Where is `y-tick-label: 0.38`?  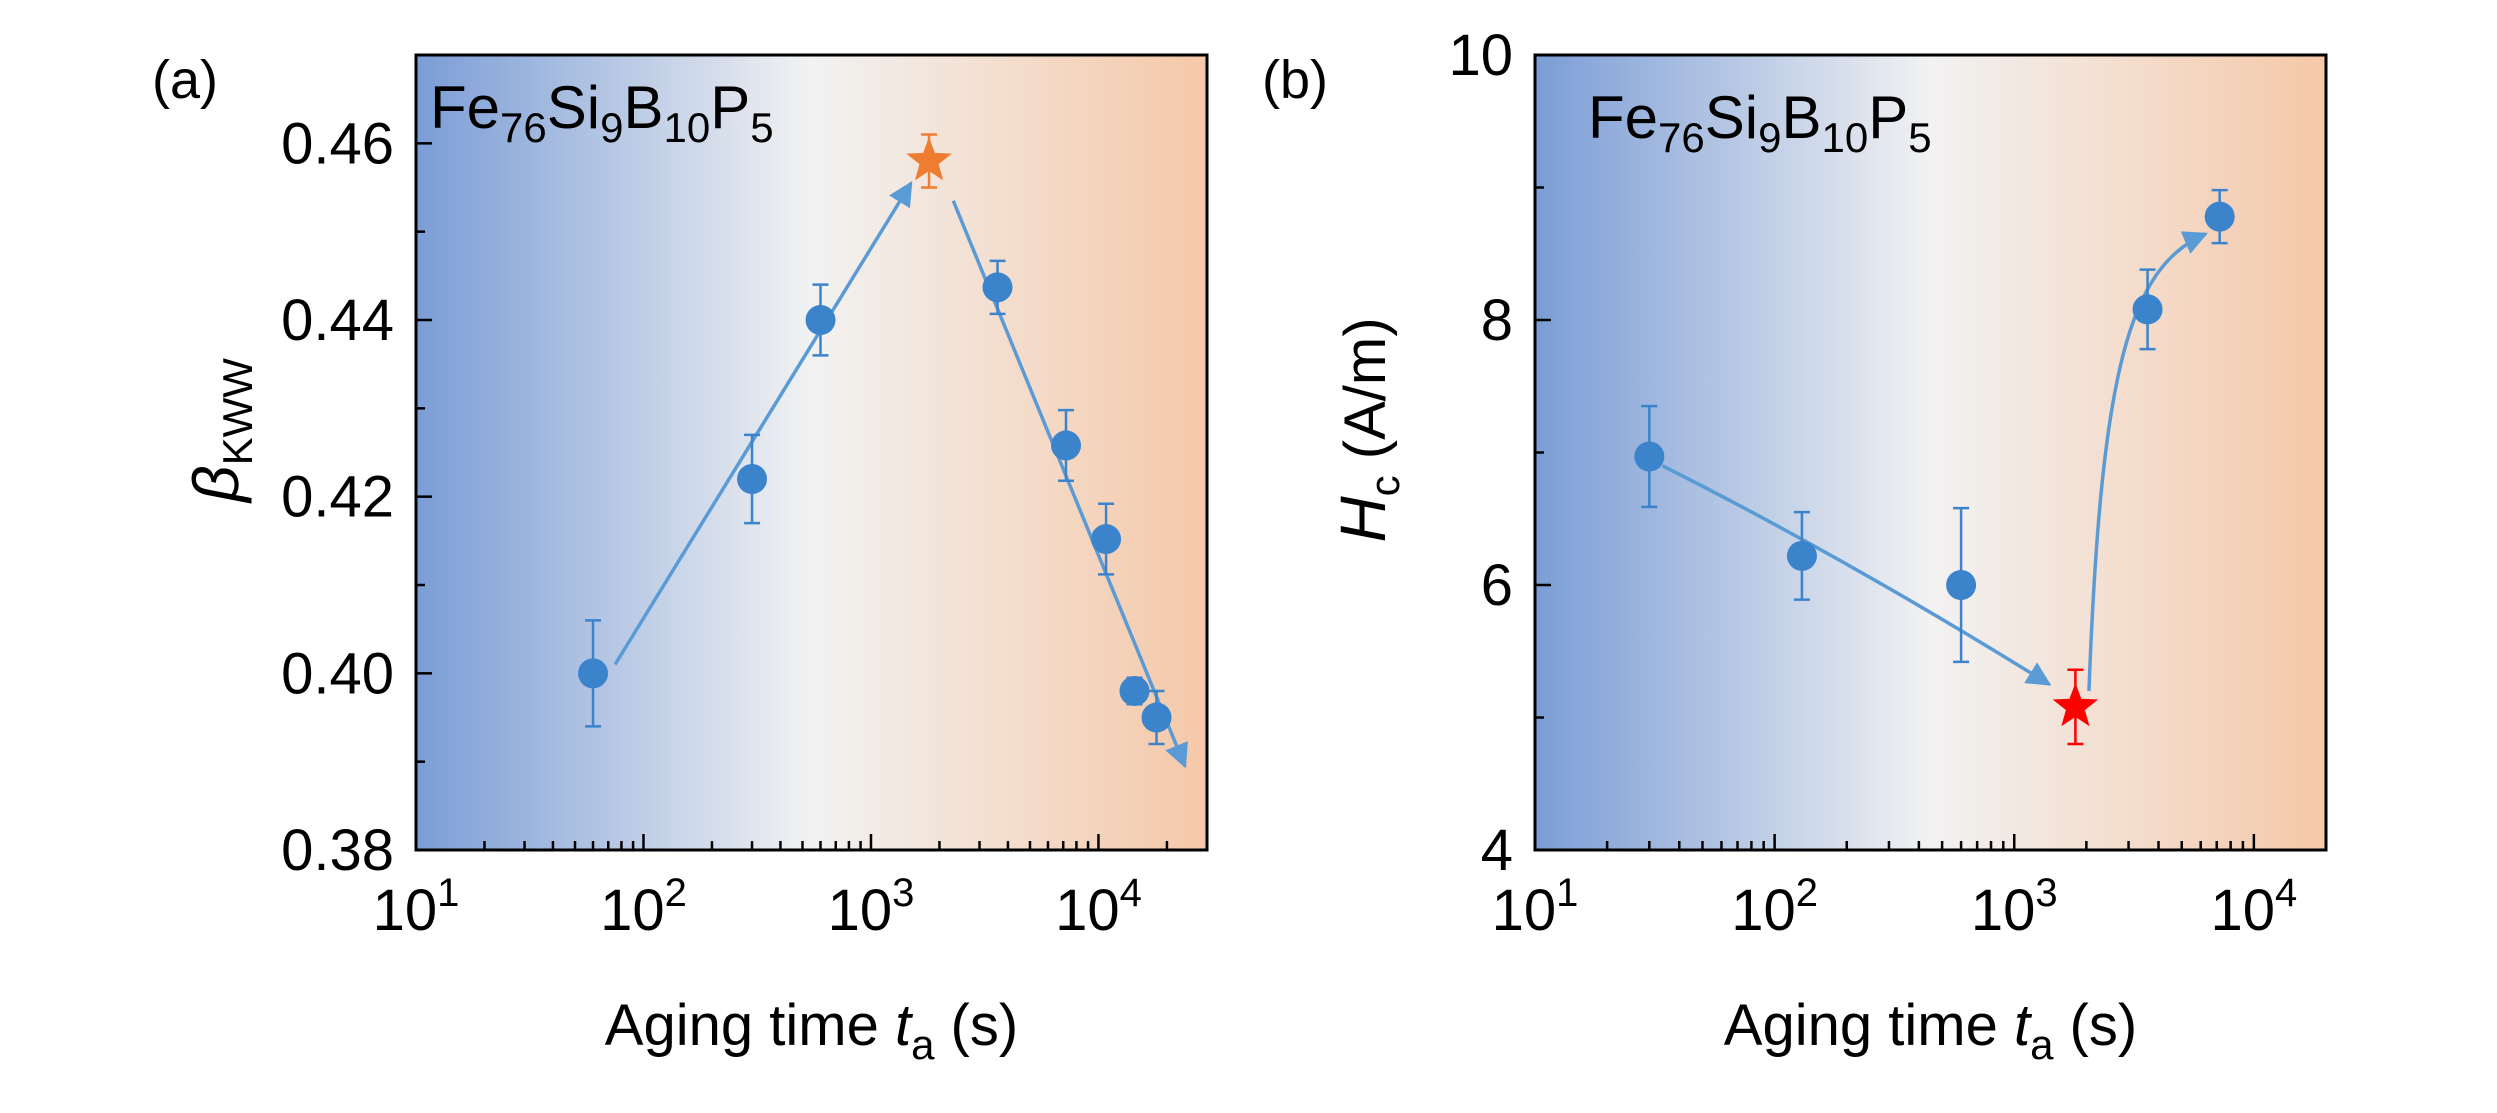 y-tick-label: 0.38 is located at coordinates (337, 850).